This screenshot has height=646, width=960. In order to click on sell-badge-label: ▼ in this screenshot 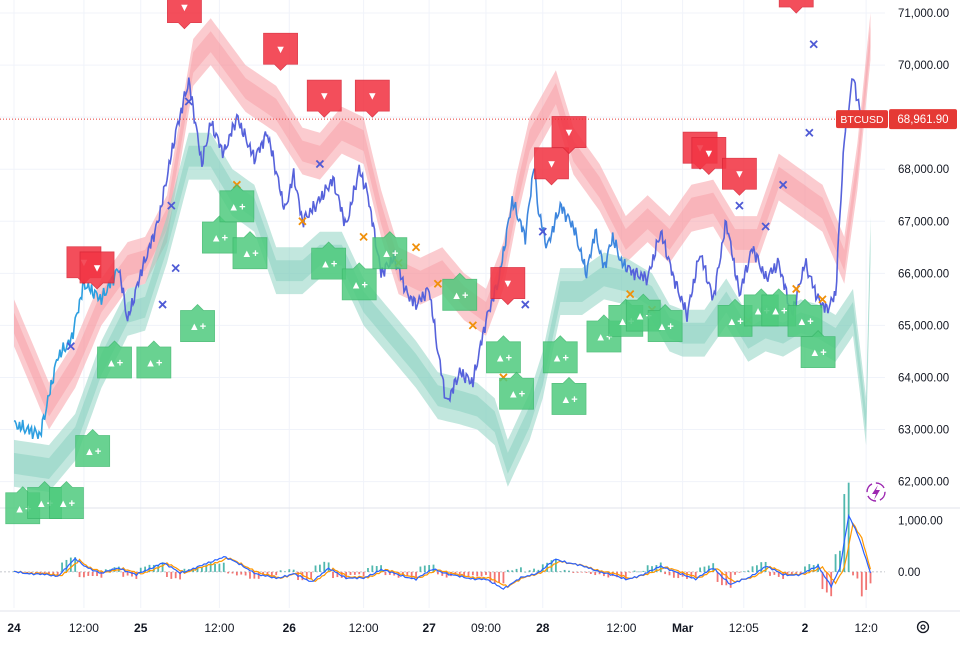, I will do `click(569, 133)`.